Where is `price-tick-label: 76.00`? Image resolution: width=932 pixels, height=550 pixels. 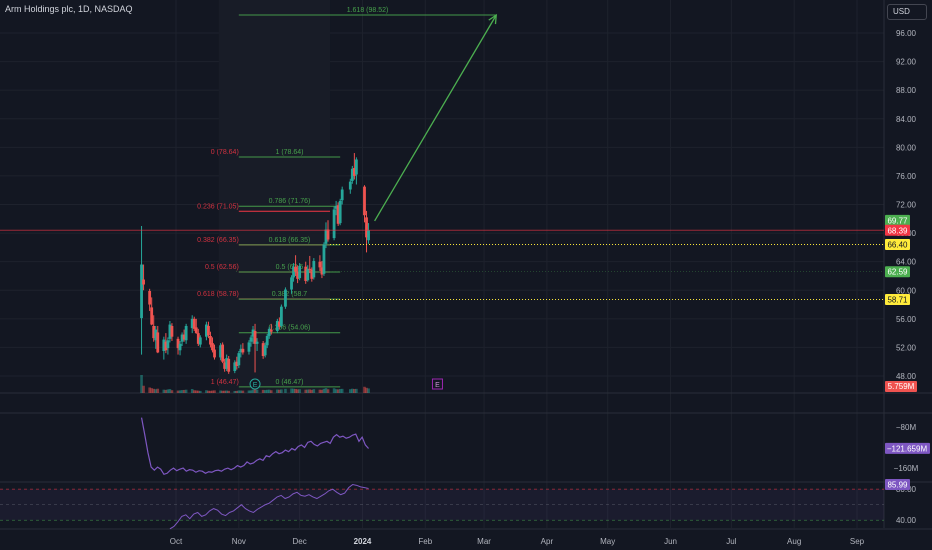 price-tick-label: 76.00 is located at coordinates (906, 176).